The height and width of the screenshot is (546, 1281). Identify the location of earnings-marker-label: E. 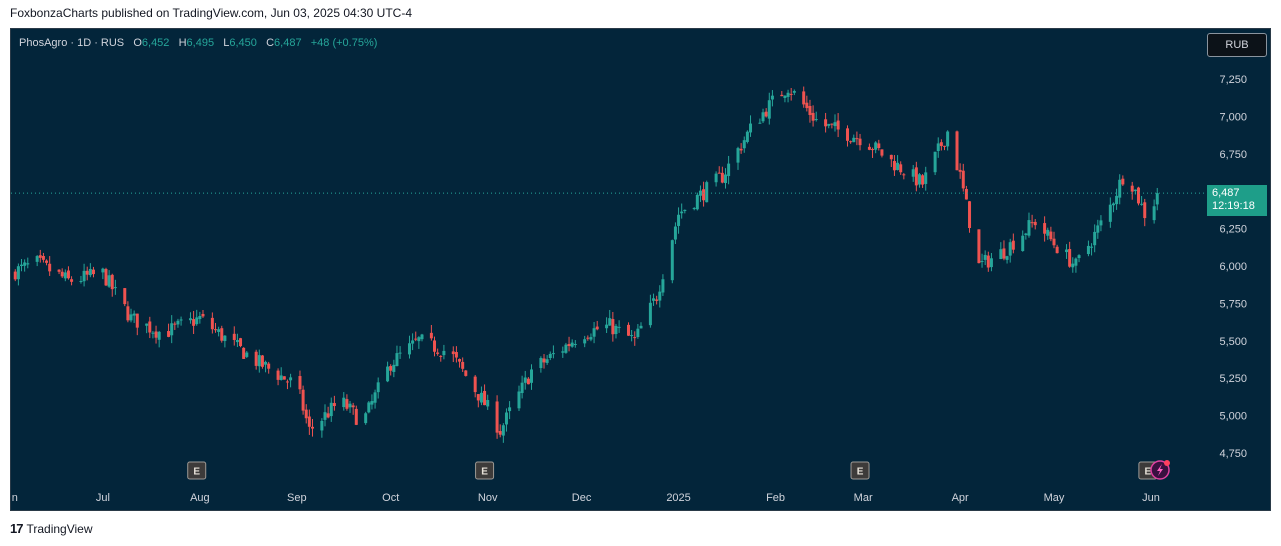
(196, 472).